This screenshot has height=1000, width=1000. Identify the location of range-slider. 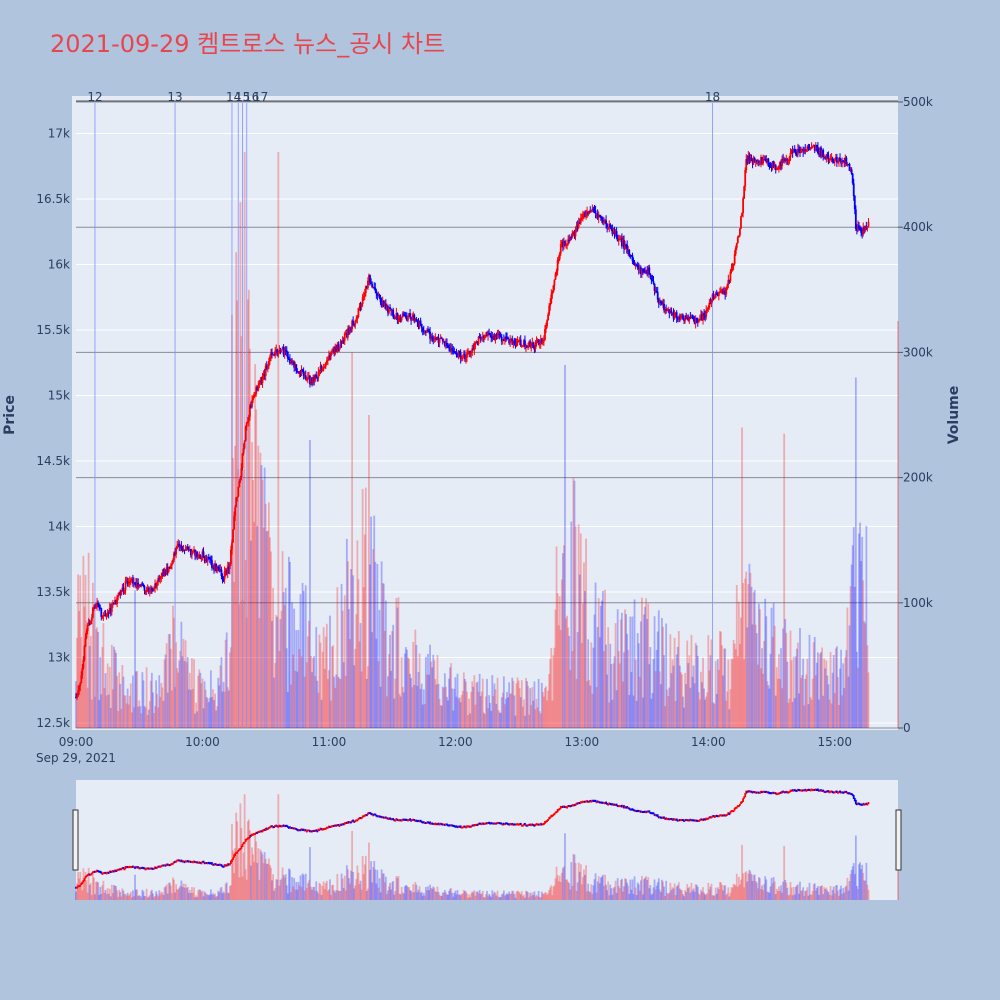
(487, 840).